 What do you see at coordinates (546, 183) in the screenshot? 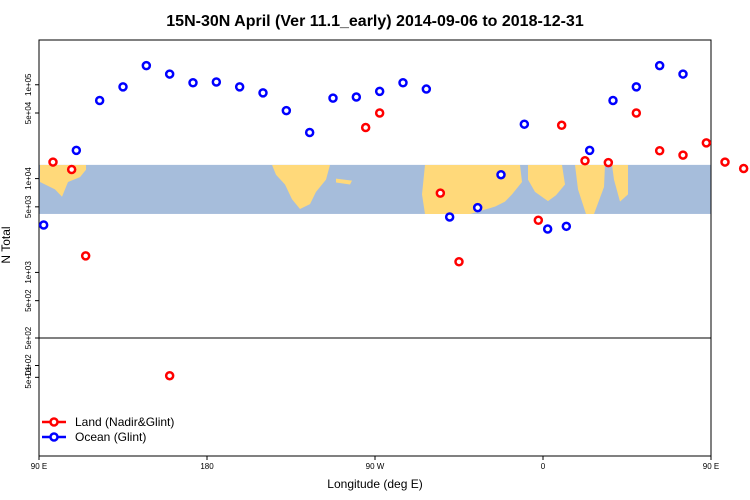
I see `land-arabia` at bounding box center [546, 183].